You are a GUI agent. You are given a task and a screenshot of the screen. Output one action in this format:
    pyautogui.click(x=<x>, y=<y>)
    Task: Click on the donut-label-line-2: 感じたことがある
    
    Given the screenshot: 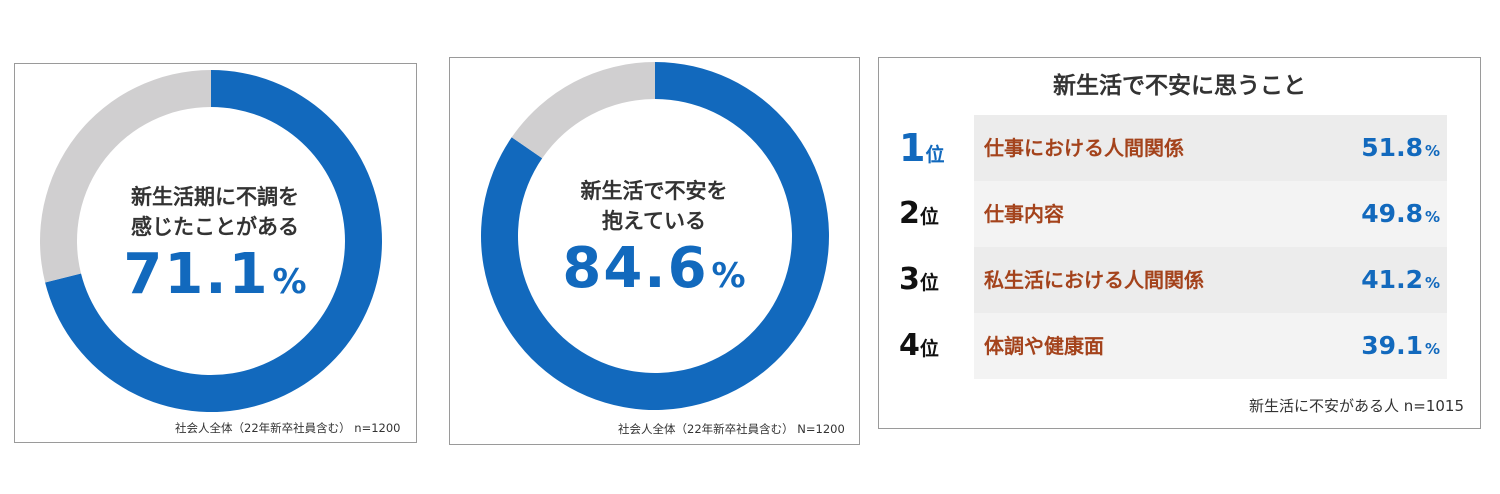 What is the action you would take?
    pyautogui.click(x=215, y=227)
    